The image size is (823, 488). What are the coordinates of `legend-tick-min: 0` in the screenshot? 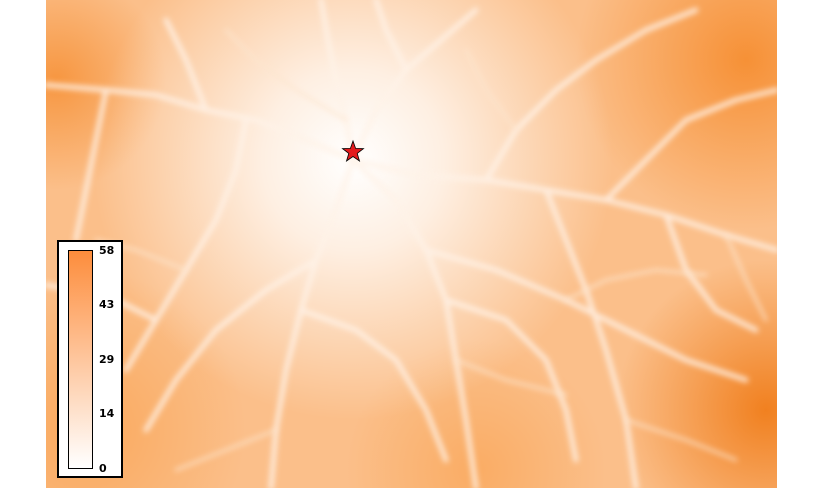 It's located at (103, 468).